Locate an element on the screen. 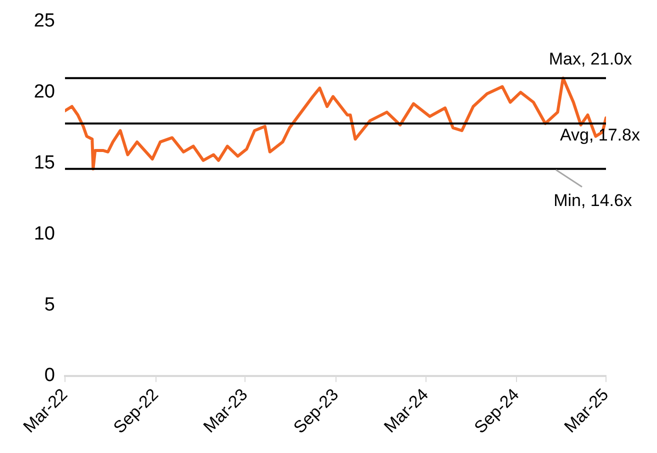  y-tick-label: 20 is located at coordinates (44, 92).